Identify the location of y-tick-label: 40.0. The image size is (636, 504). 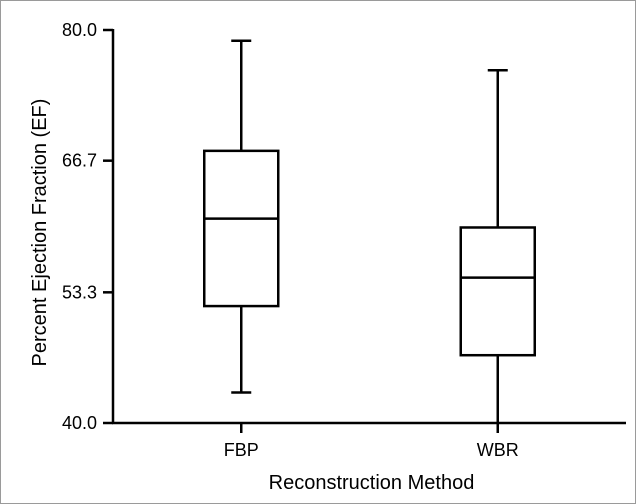
(79, 423).